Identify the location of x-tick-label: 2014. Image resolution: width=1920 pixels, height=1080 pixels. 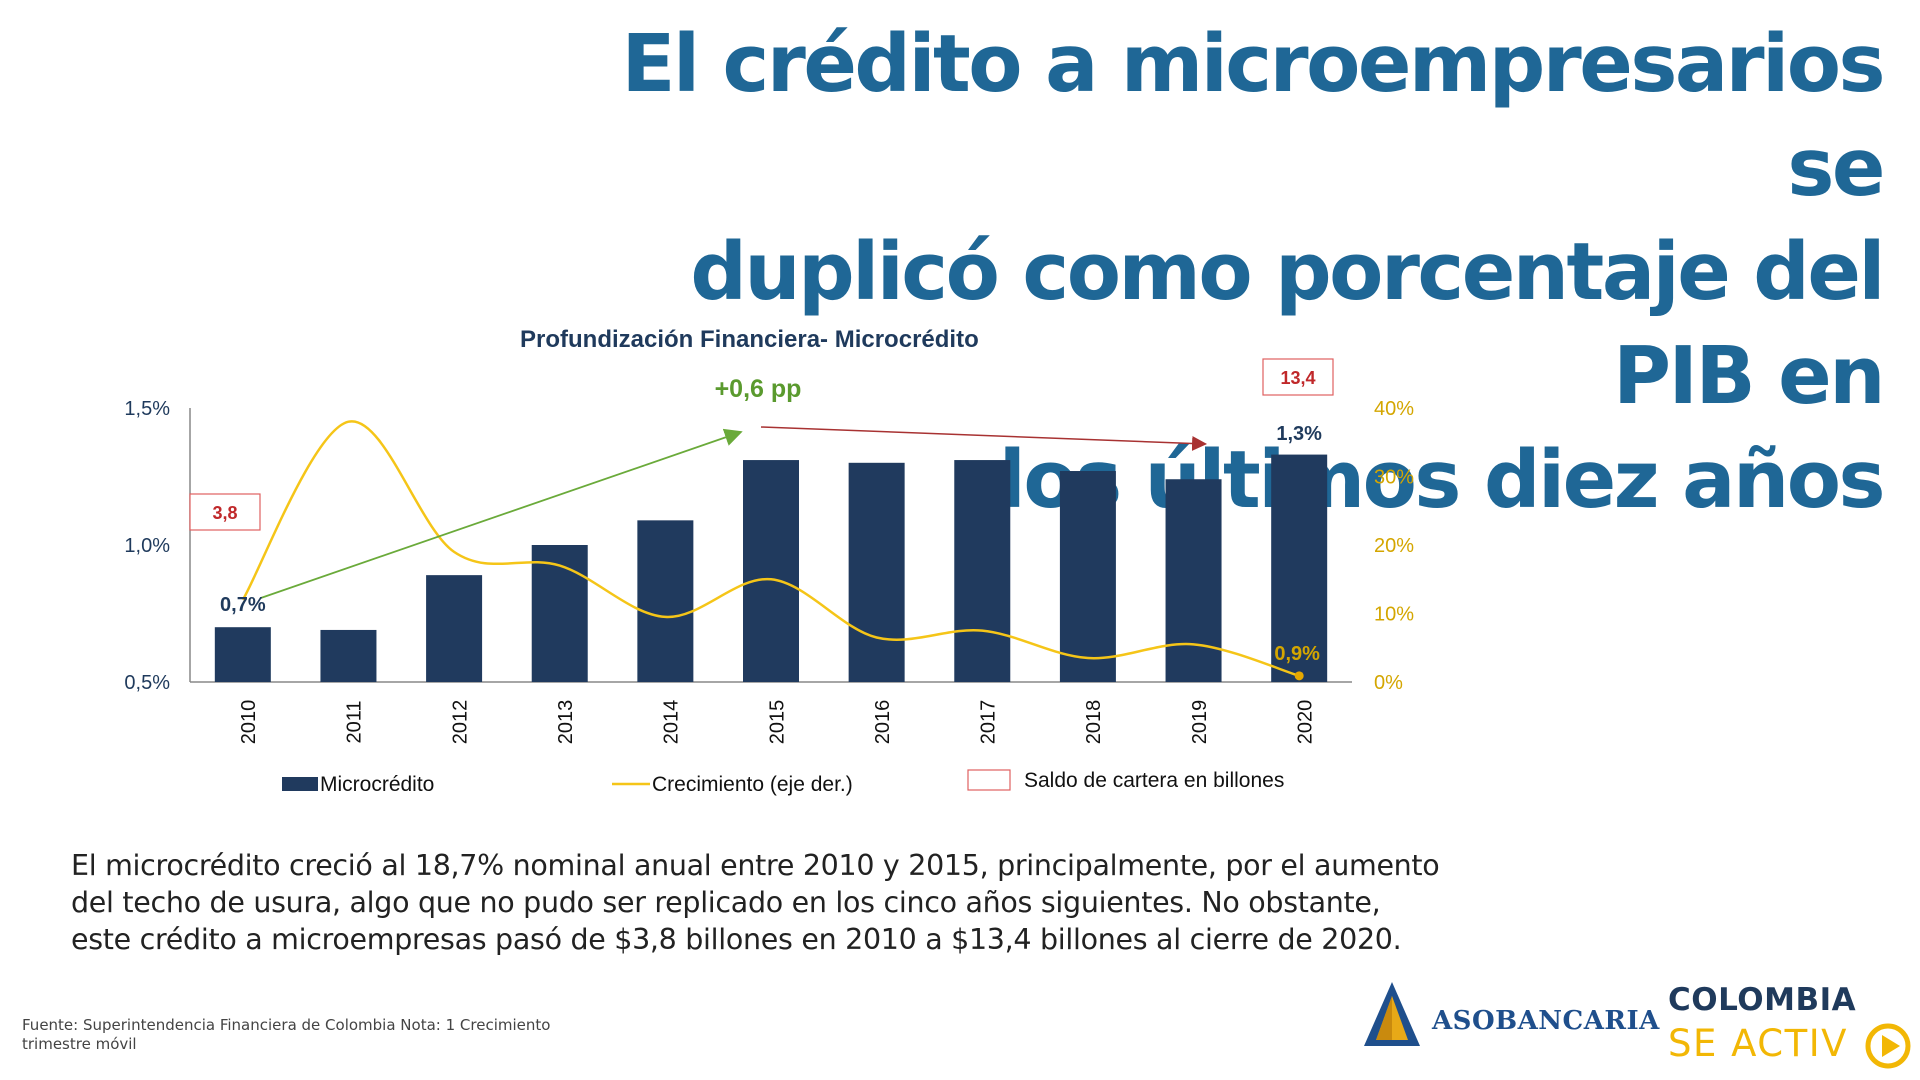
(672, 722).